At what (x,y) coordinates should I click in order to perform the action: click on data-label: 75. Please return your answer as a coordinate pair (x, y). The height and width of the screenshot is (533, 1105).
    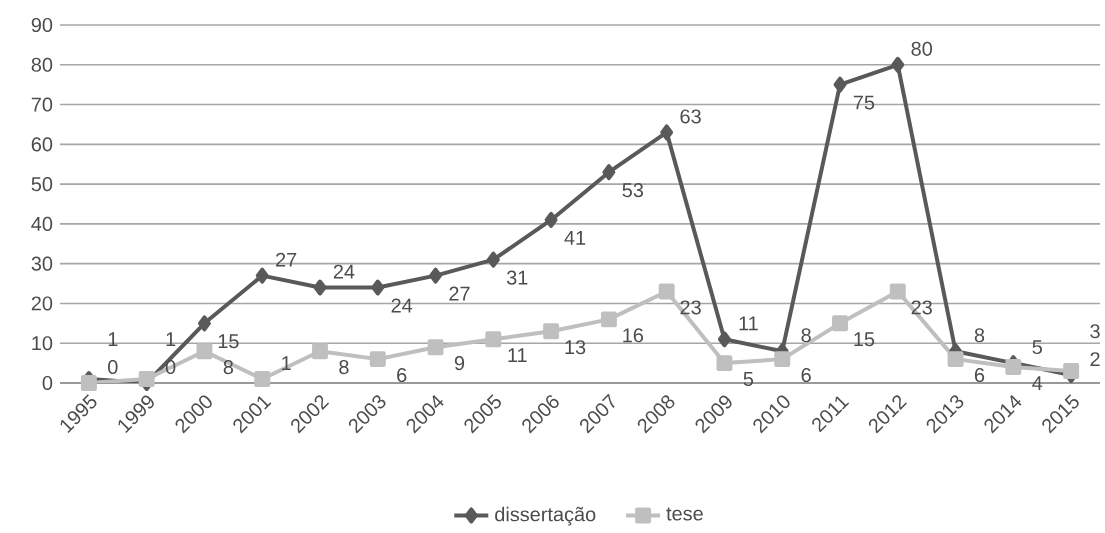
    Looking at the image, I should click on (864, 102).